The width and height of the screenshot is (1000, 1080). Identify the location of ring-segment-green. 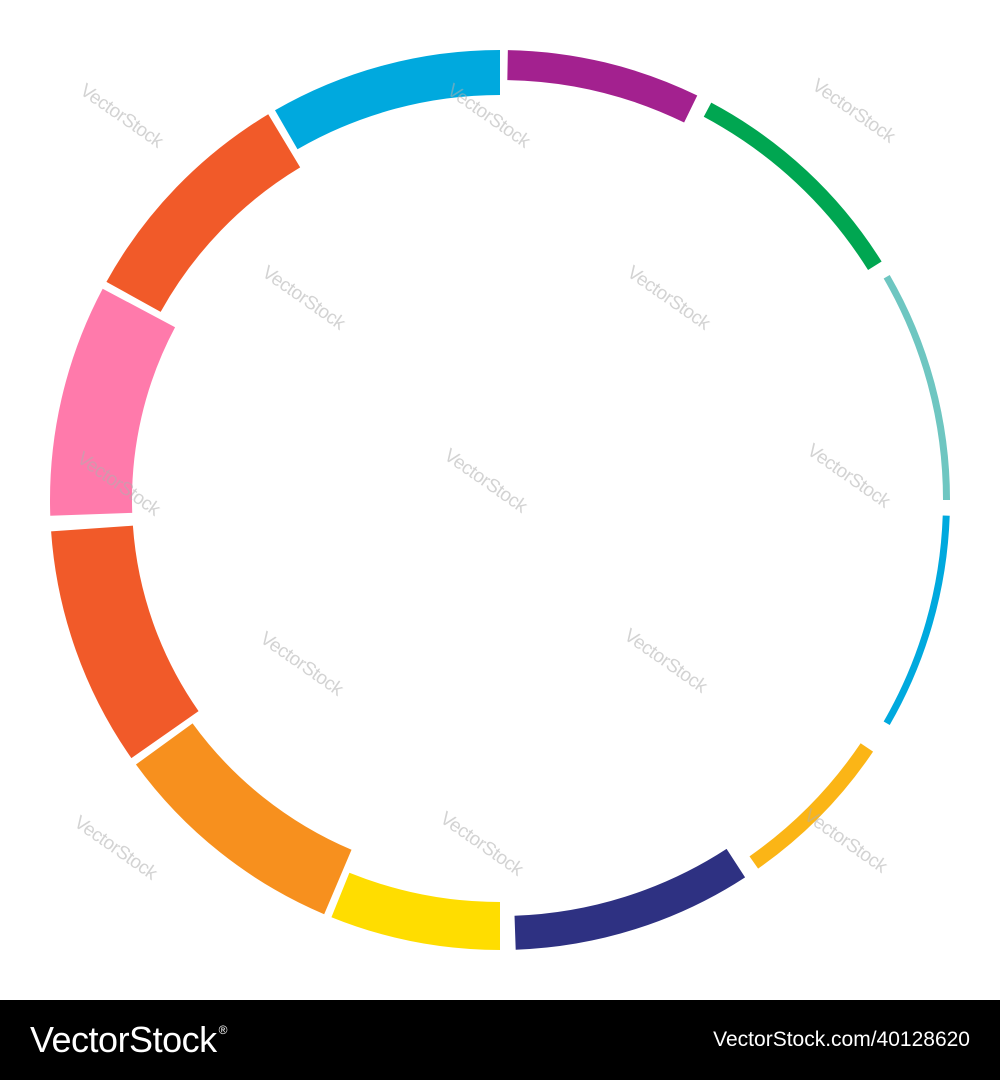
(792, 186).